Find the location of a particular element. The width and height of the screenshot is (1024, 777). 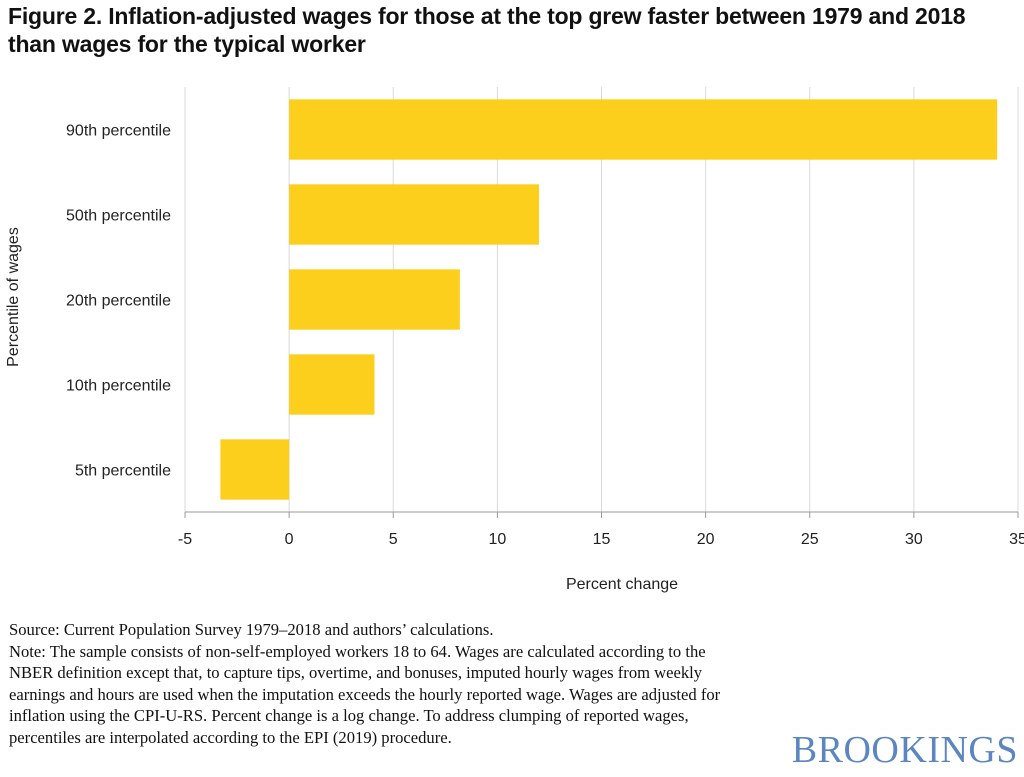

category-label: 90th percentile is located at coordinates (118, 131).